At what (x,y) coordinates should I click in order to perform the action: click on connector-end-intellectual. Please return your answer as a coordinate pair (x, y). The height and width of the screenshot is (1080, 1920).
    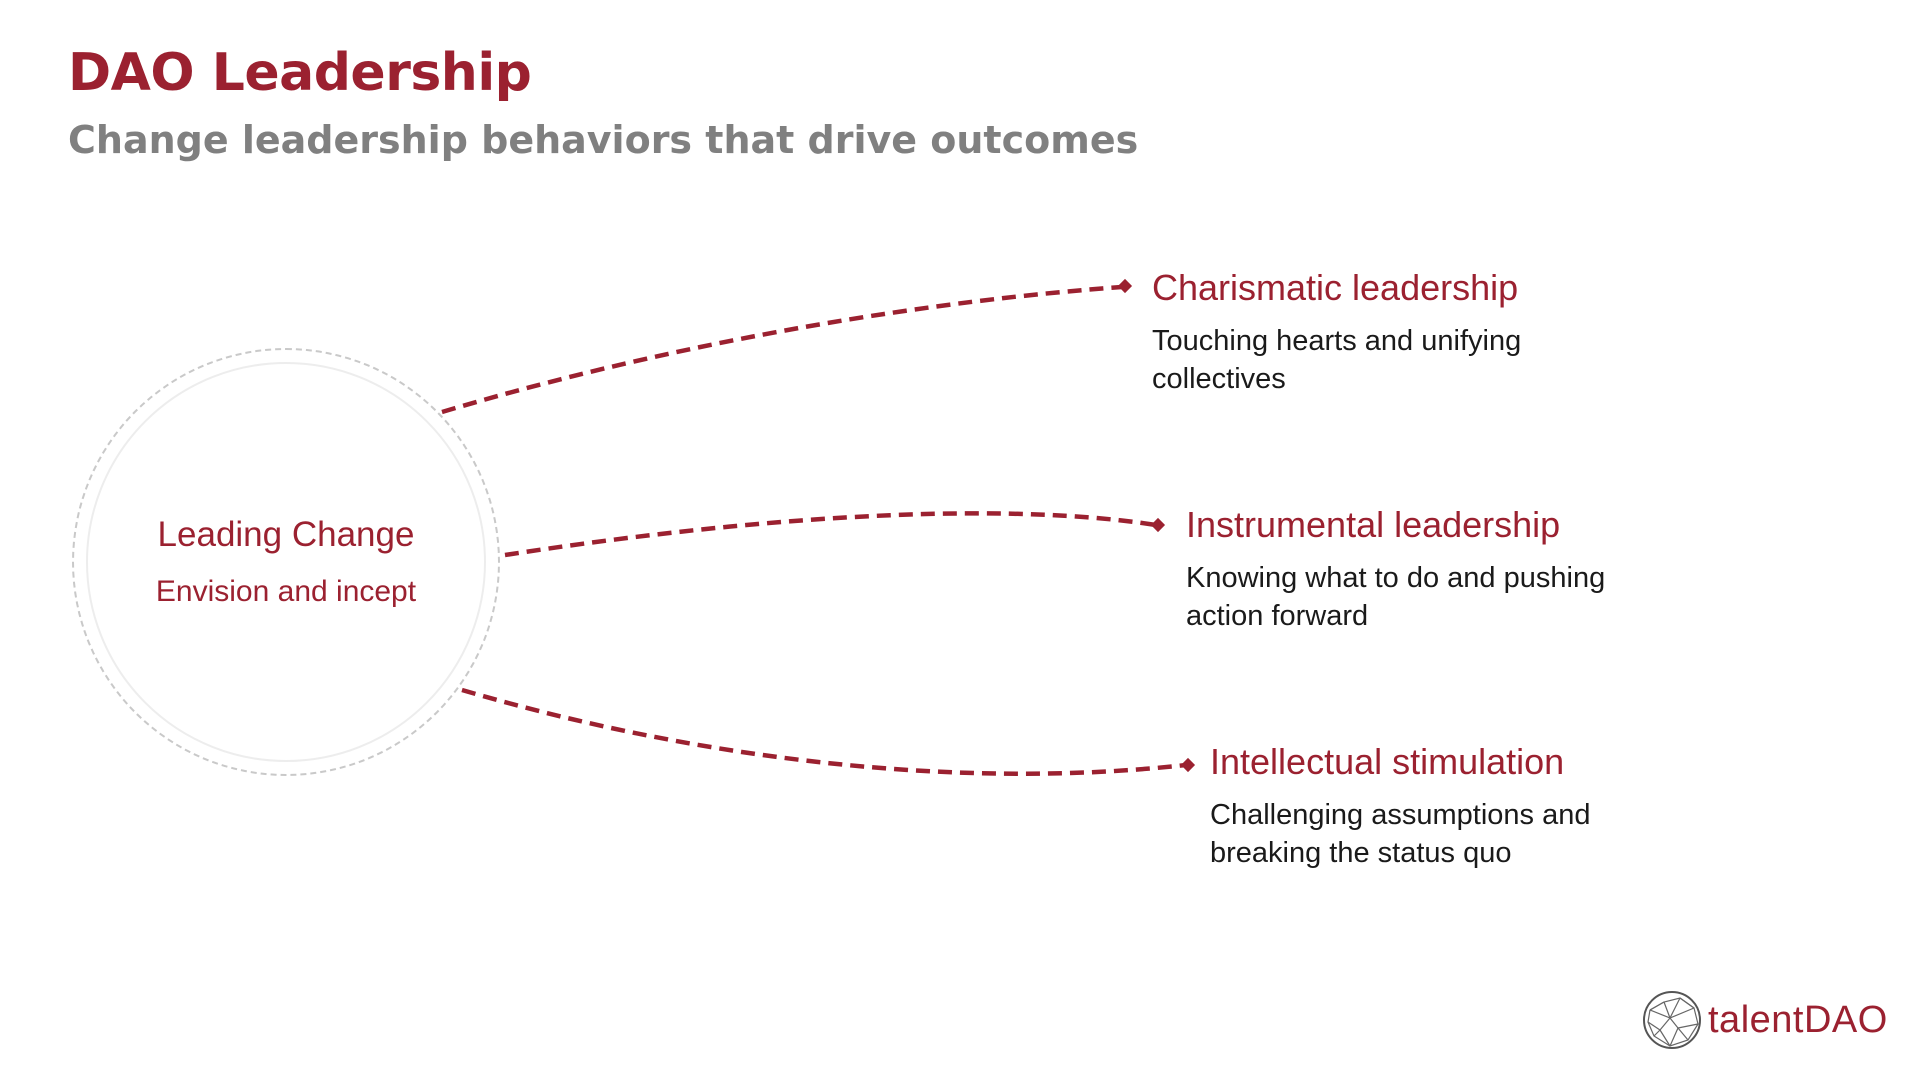
    Looking at the image, I should click on (1188, 765).